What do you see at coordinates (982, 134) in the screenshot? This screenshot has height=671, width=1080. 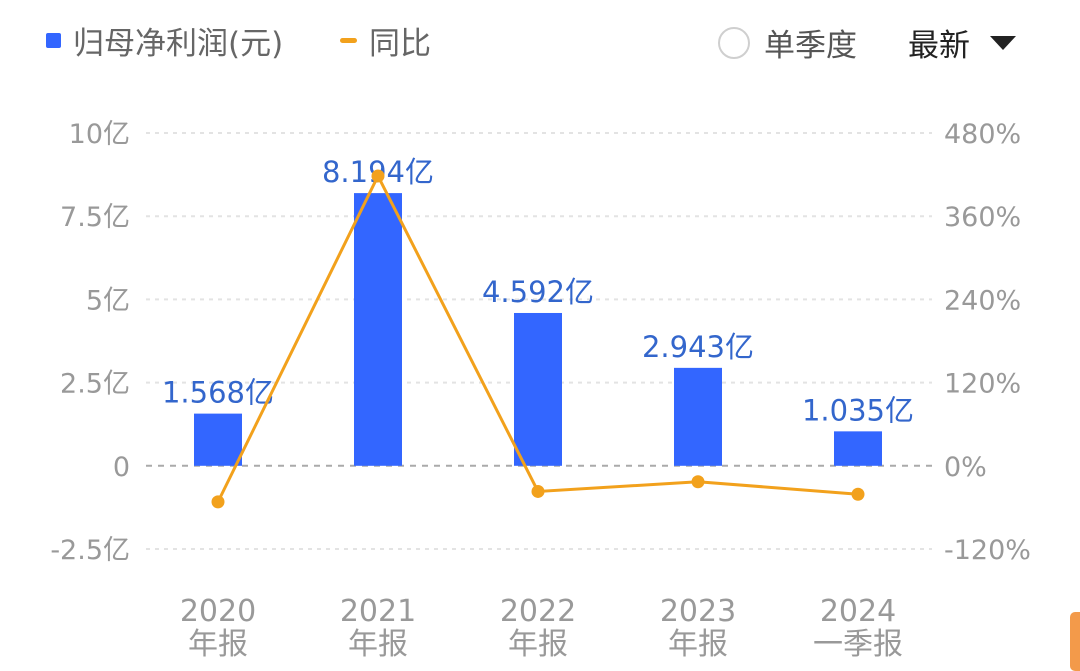 I see `right-axis-tick-label: 480%` at bounding box center [982, 134].